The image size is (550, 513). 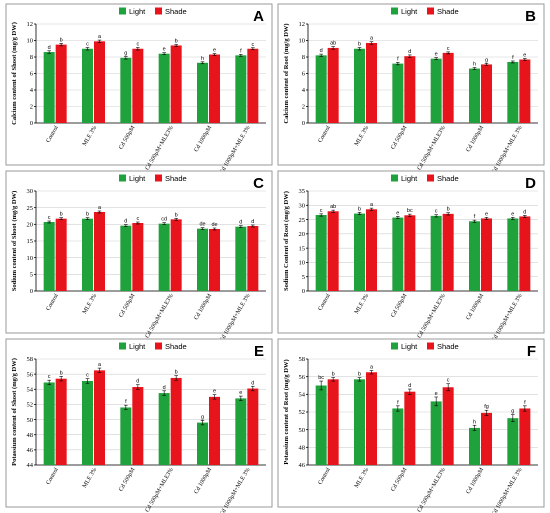 I want to click on y-tick-label: 30, so click(x=30, y=191).